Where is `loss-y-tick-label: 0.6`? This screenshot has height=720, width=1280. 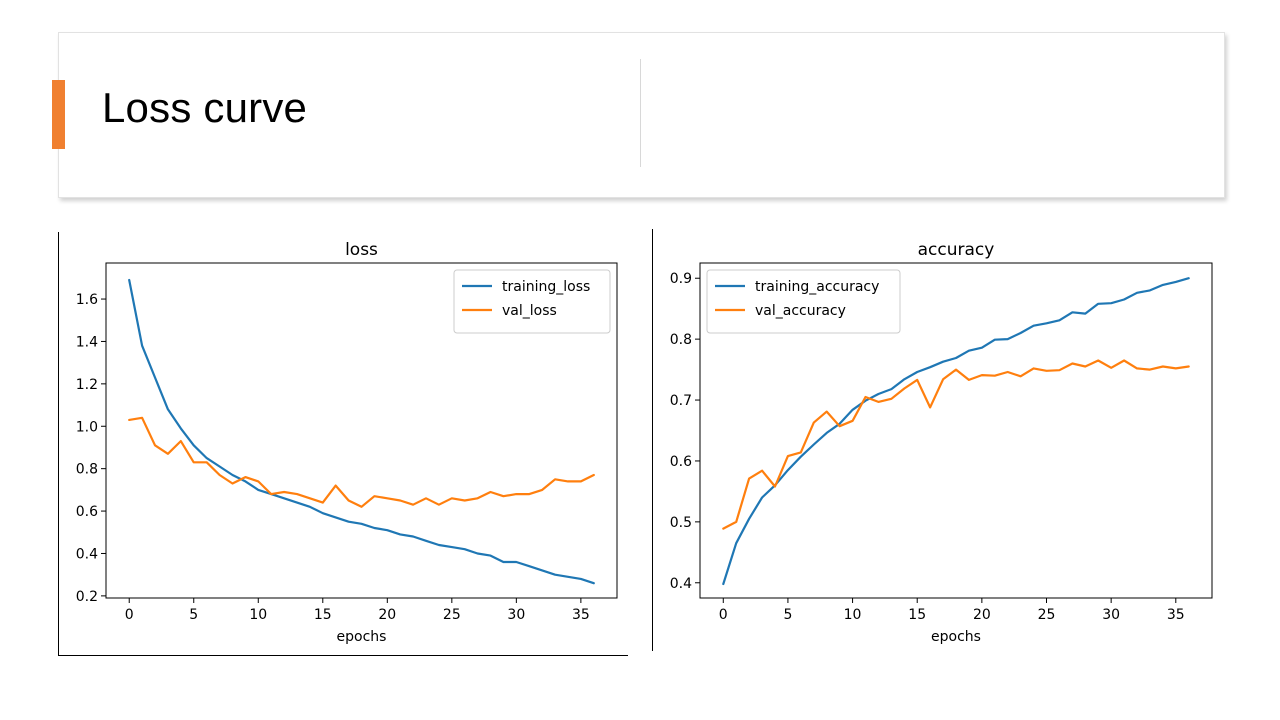
loss-y-tick-label: 0.6 is located at coordinates (87, 512).